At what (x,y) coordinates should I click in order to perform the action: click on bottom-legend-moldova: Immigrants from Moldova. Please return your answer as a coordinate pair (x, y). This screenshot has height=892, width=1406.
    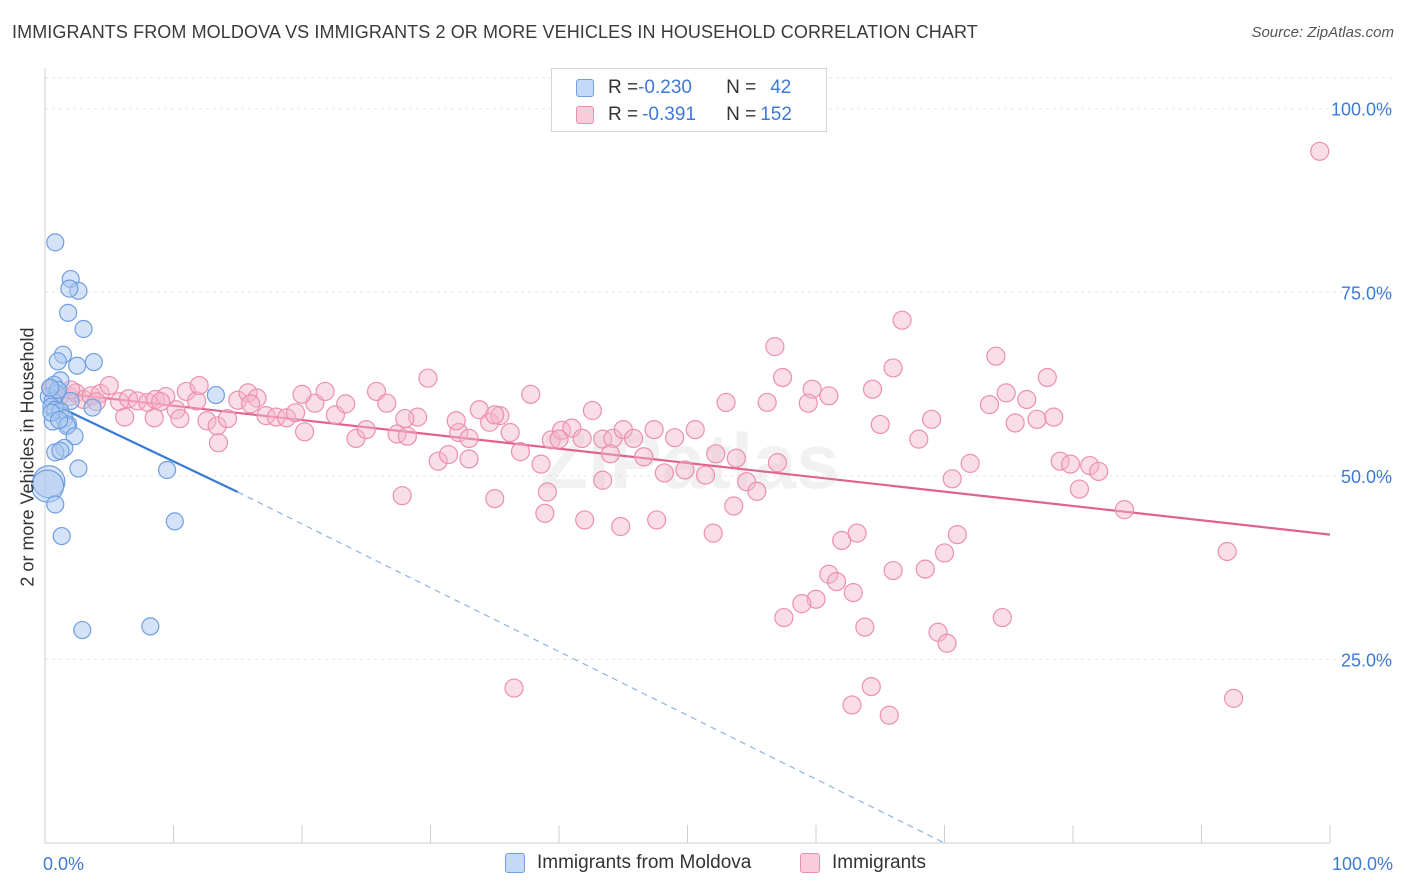
    Looking at the image, I should click on (628, 863).